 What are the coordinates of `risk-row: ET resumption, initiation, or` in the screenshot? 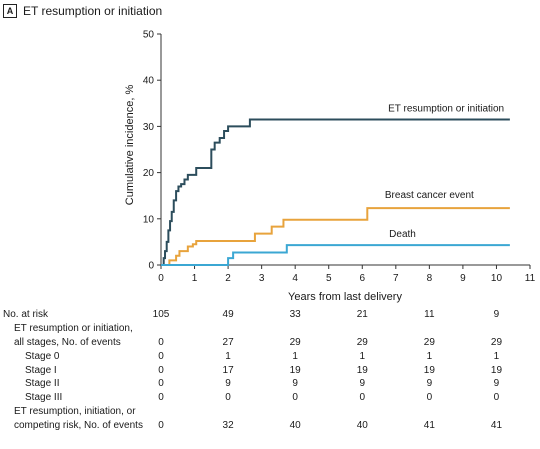 It's located at (270, 412).